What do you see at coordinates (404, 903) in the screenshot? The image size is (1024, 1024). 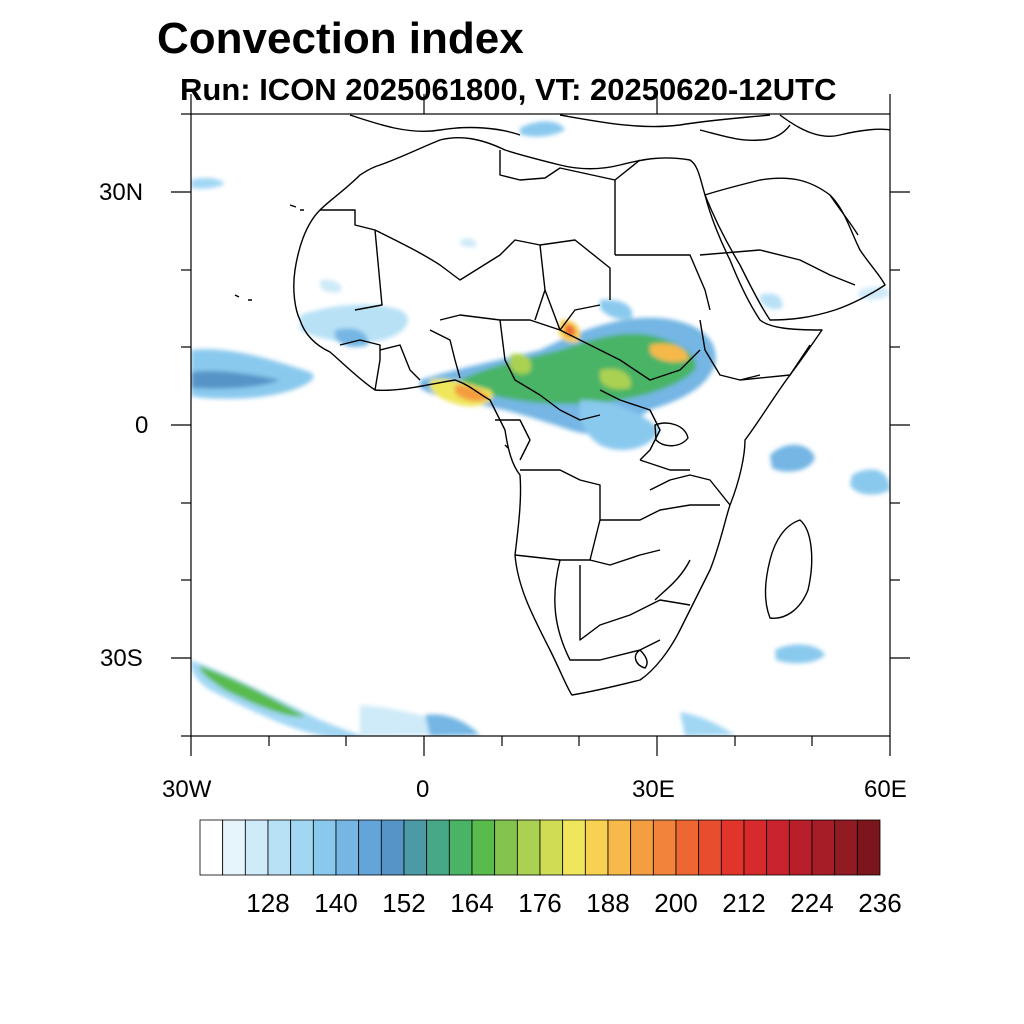 I see `colorbar-label: 152` at bounding box center [404, 903].